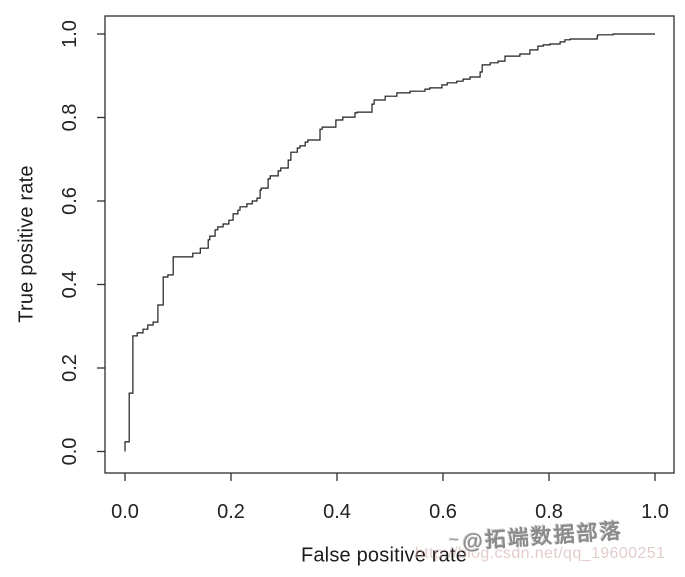 This screenshot has height=577, width=685. Describe the element at coordinates (125, 512) in the screenshot. I see `x-axis-tick-label: 0.0` at that location.